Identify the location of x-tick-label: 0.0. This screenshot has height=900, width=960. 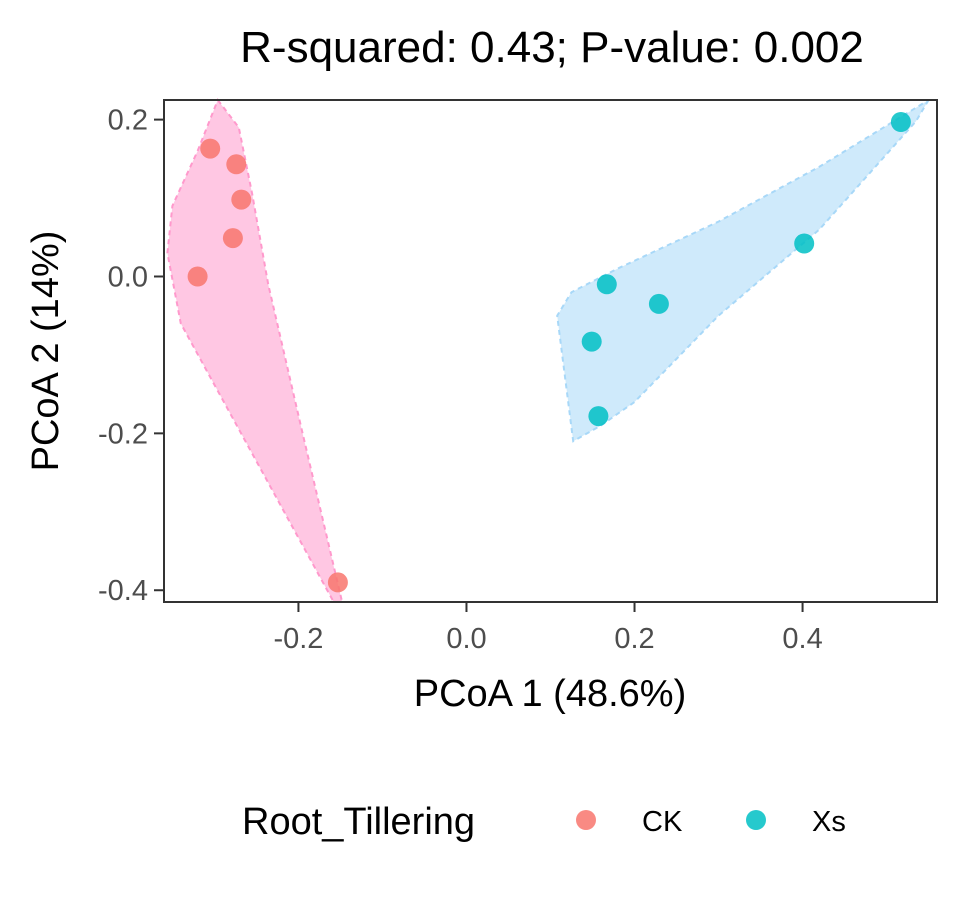
(466, 639).